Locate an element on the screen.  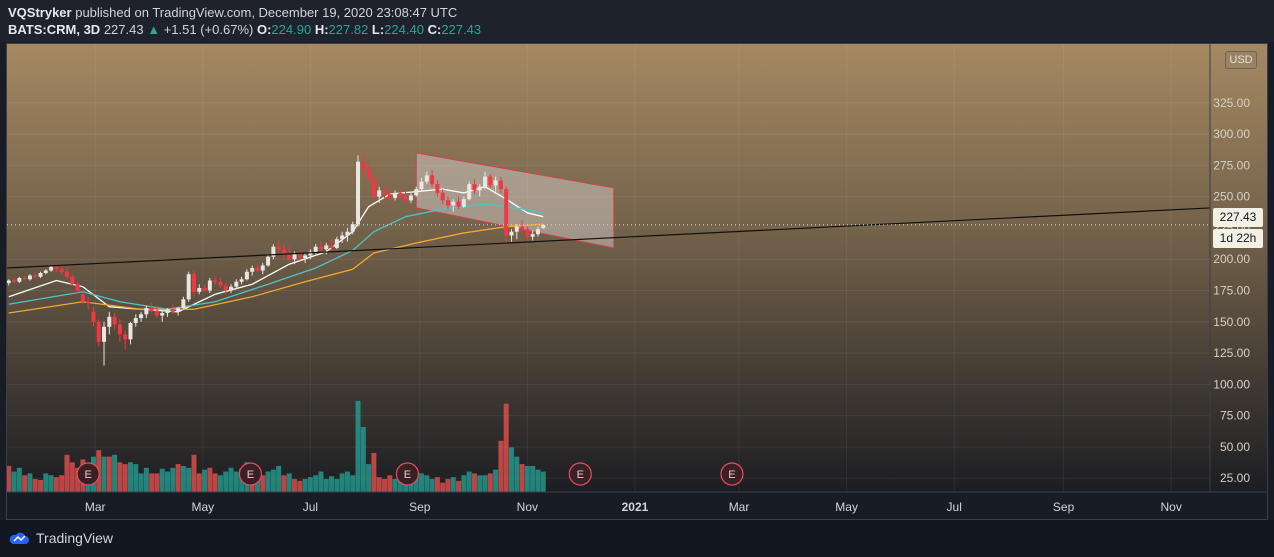
close-label: C: is located at coordinates (434, 29).